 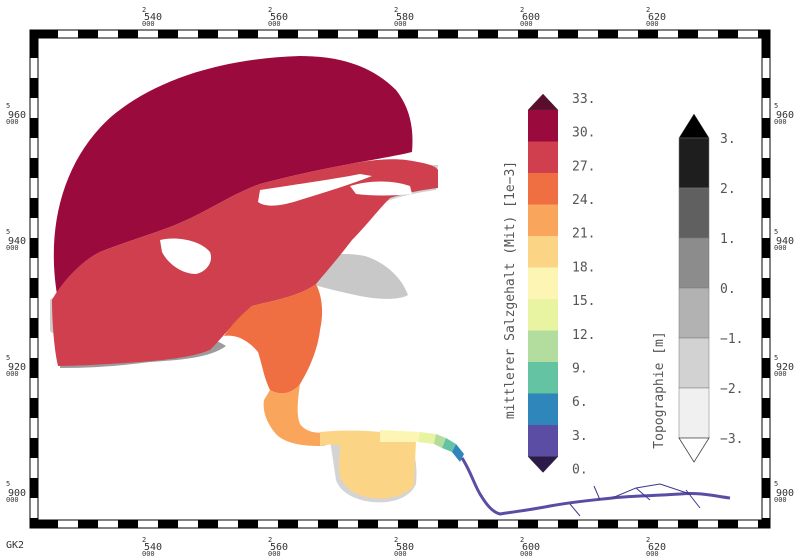 What do you see at coordinates (315, 190) in the screenshot?
I see `island-north` at bounding box center [315, 190].